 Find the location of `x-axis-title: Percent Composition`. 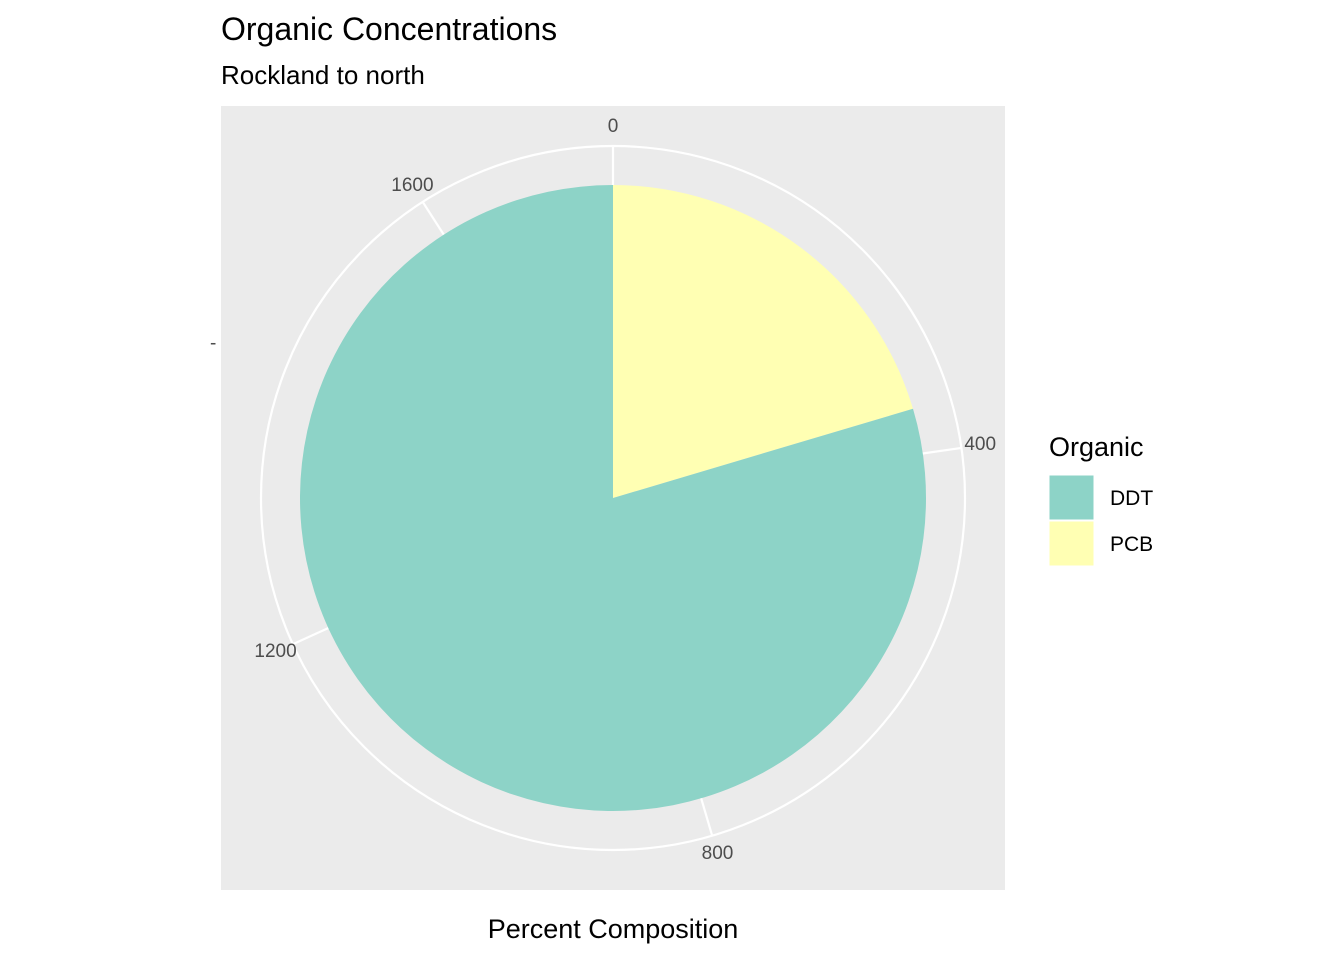

x-axis-title: Percent Composition is located at coordinates (613, 929).